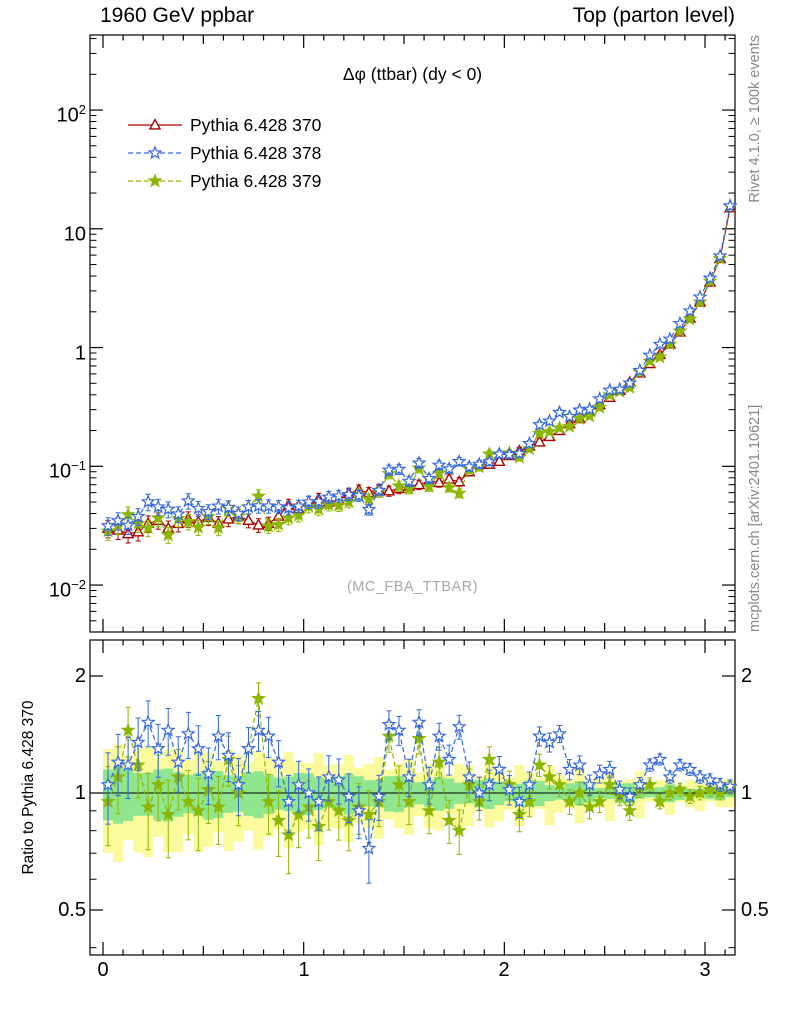  What do you see at coordinates (304, 970) in the screenshot?
I see `x-tick-label-1: 1` at bounding box center [304, 970].